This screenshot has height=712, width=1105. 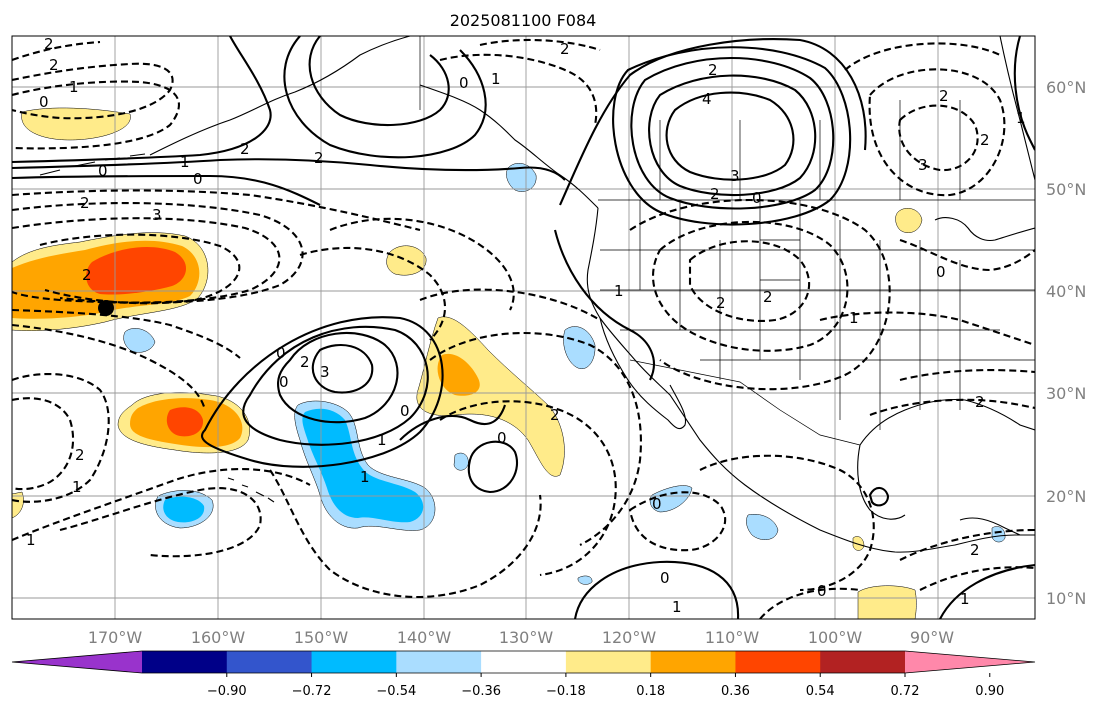 What do you see at coordinates (629, 637) in the screenshot?
I see `longitude-label: 120°W` at bounding box center [629, 637].